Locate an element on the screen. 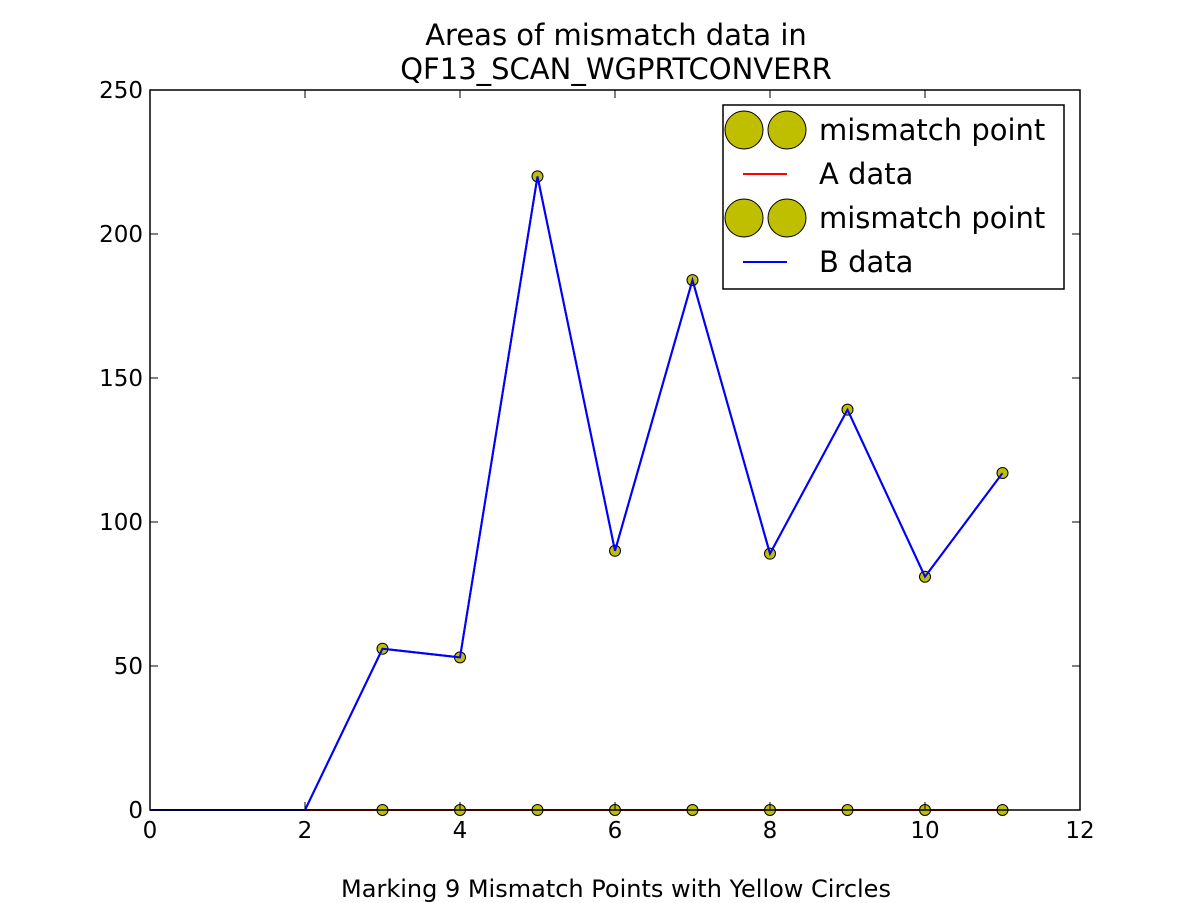 This screenshot has height=903, width=1200. x-tick-label: 12 is located at coordinates (1079, 831).